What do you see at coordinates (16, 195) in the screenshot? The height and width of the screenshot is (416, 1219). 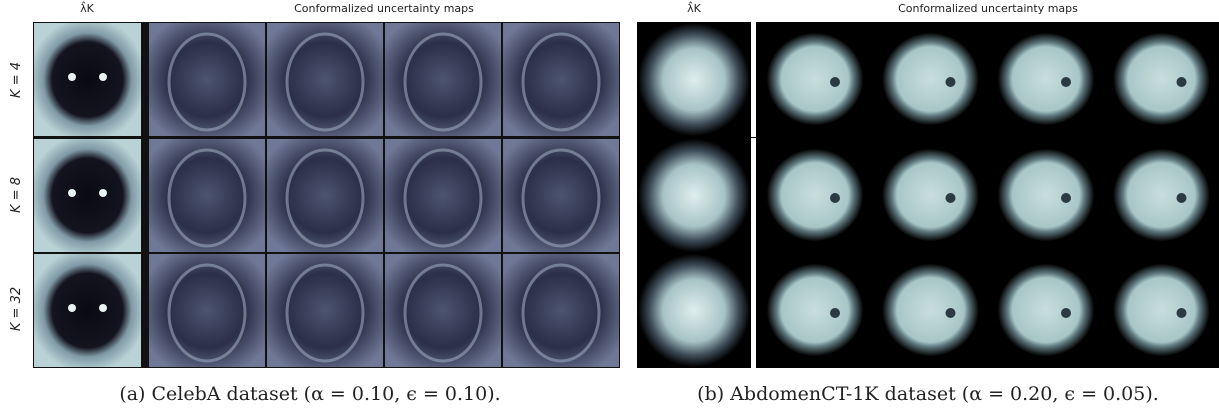 I see `row-label: K = 8` at bounding box center [16, 195].